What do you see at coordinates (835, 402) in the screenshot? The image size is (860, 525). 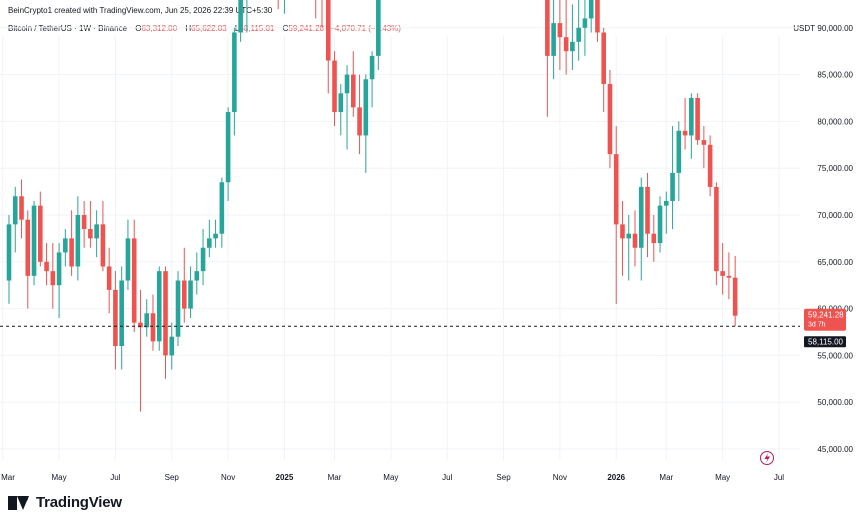 I see `y-tick-label: 50,000.00` at bounding box center [835, 402].